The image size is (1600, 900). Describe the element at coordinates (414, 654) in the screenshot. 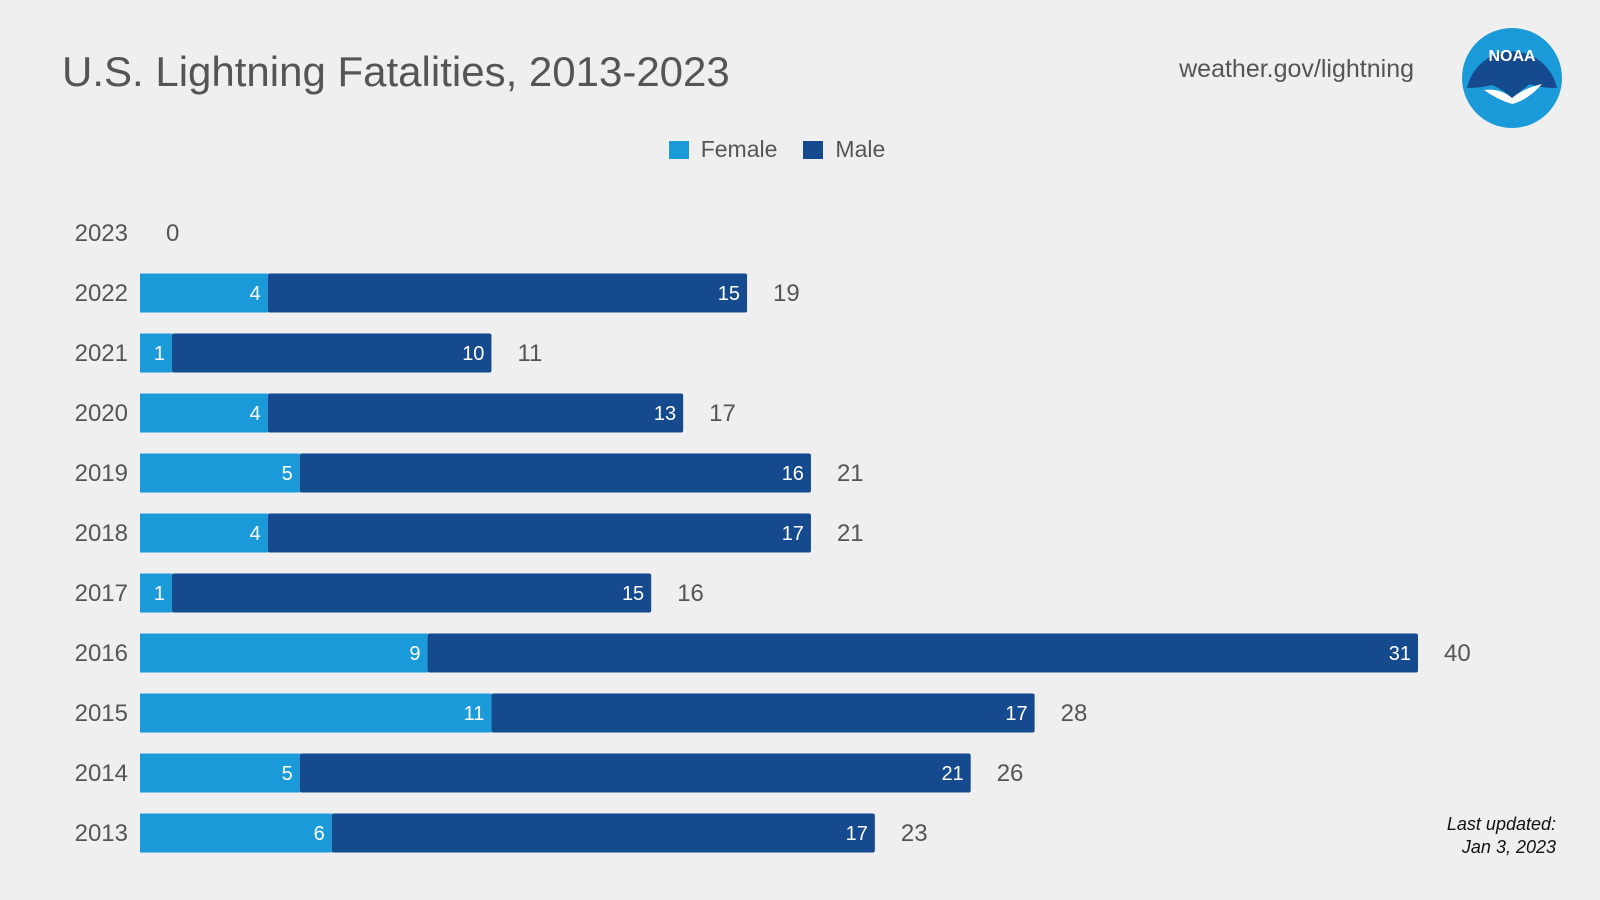

I see `bar-label-female: 9` at that location.